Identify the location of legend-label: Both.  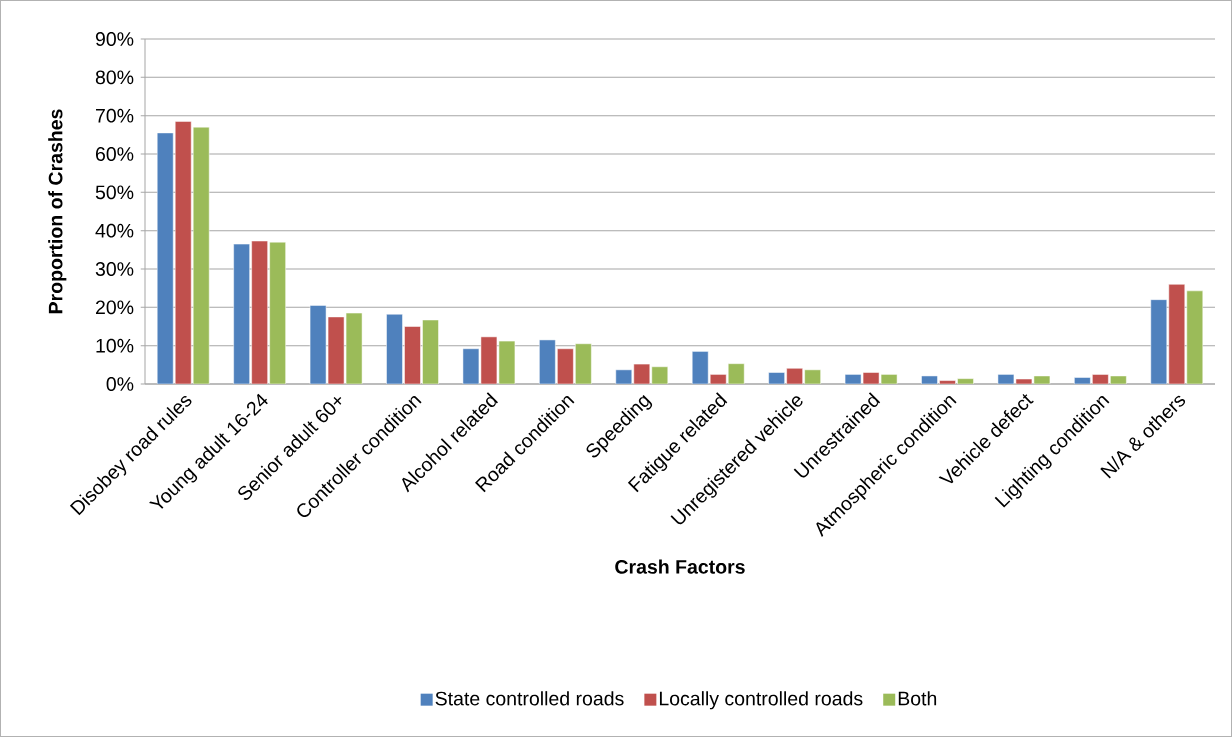
(917, 698).